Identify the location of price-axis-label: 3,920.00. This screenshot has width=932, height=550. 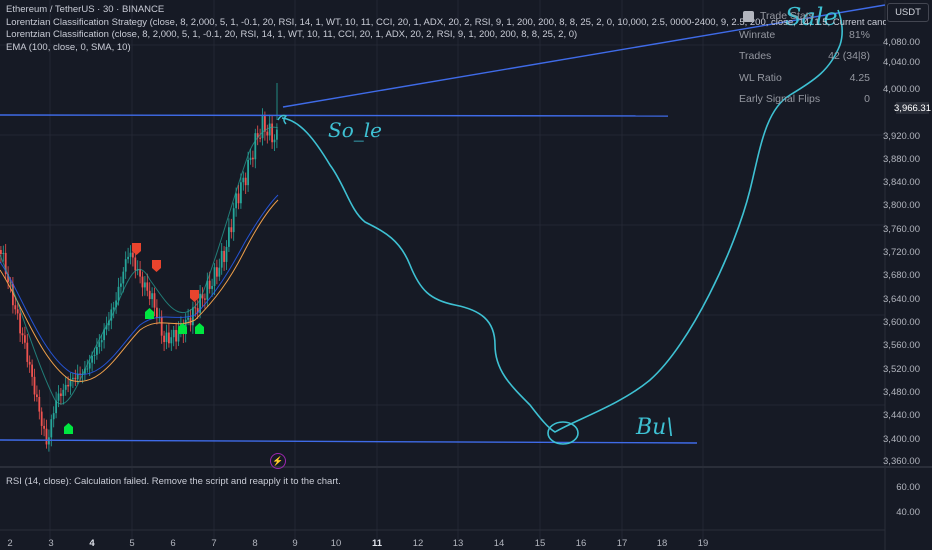
(901, 136).